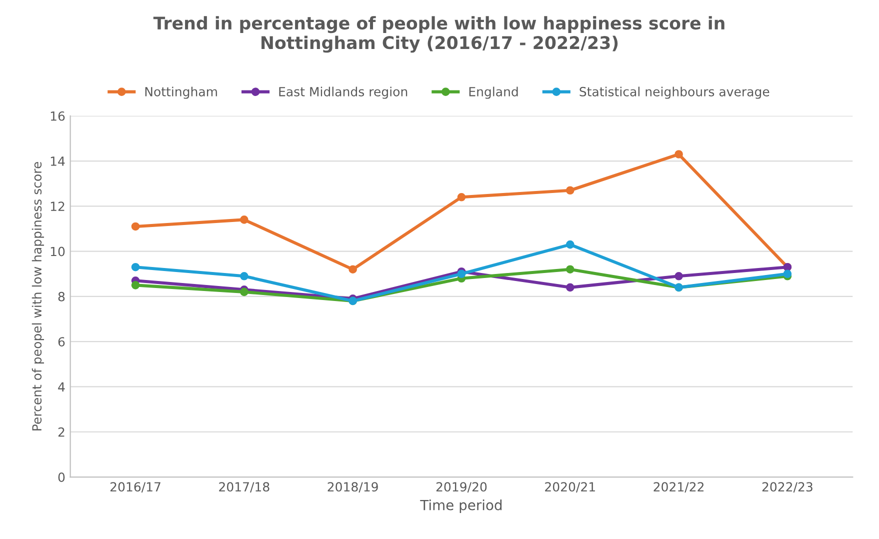 This screenshot has height=539, width=879. I want to click on chart-title: Trend in percentage of people with low happiness score in Nottingham City (2016/17 - 2022/23), so click(438, 34).